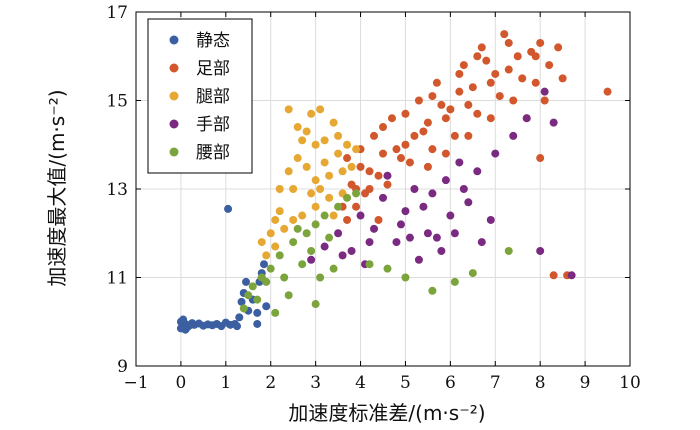 This screenshot has width=700, height=430. I want to click on y-tick-label: 9, so click(122, 367).